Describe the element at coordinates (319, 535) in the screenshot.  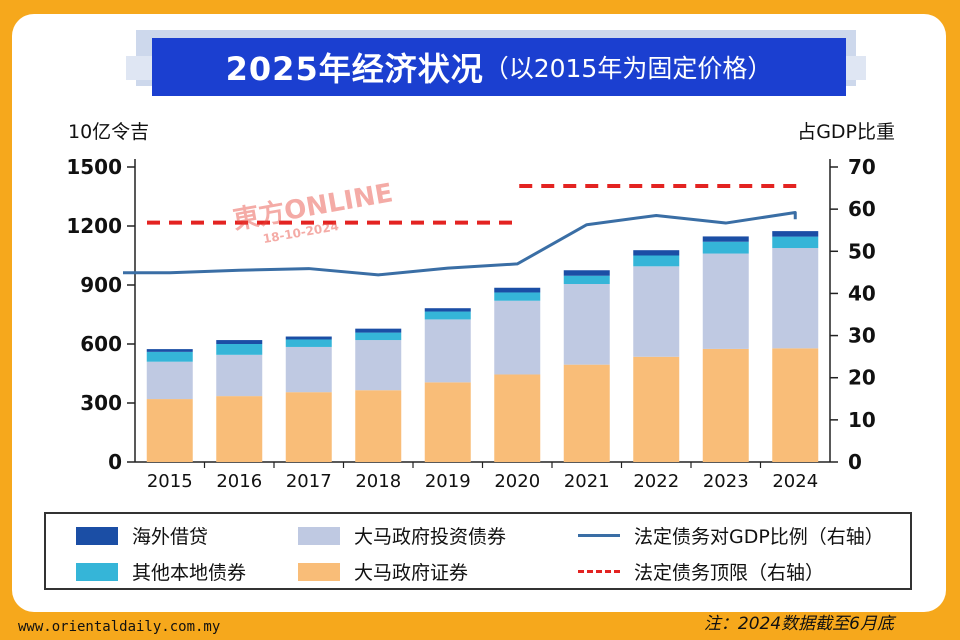
I see `legend-swatch-gii` at that location.